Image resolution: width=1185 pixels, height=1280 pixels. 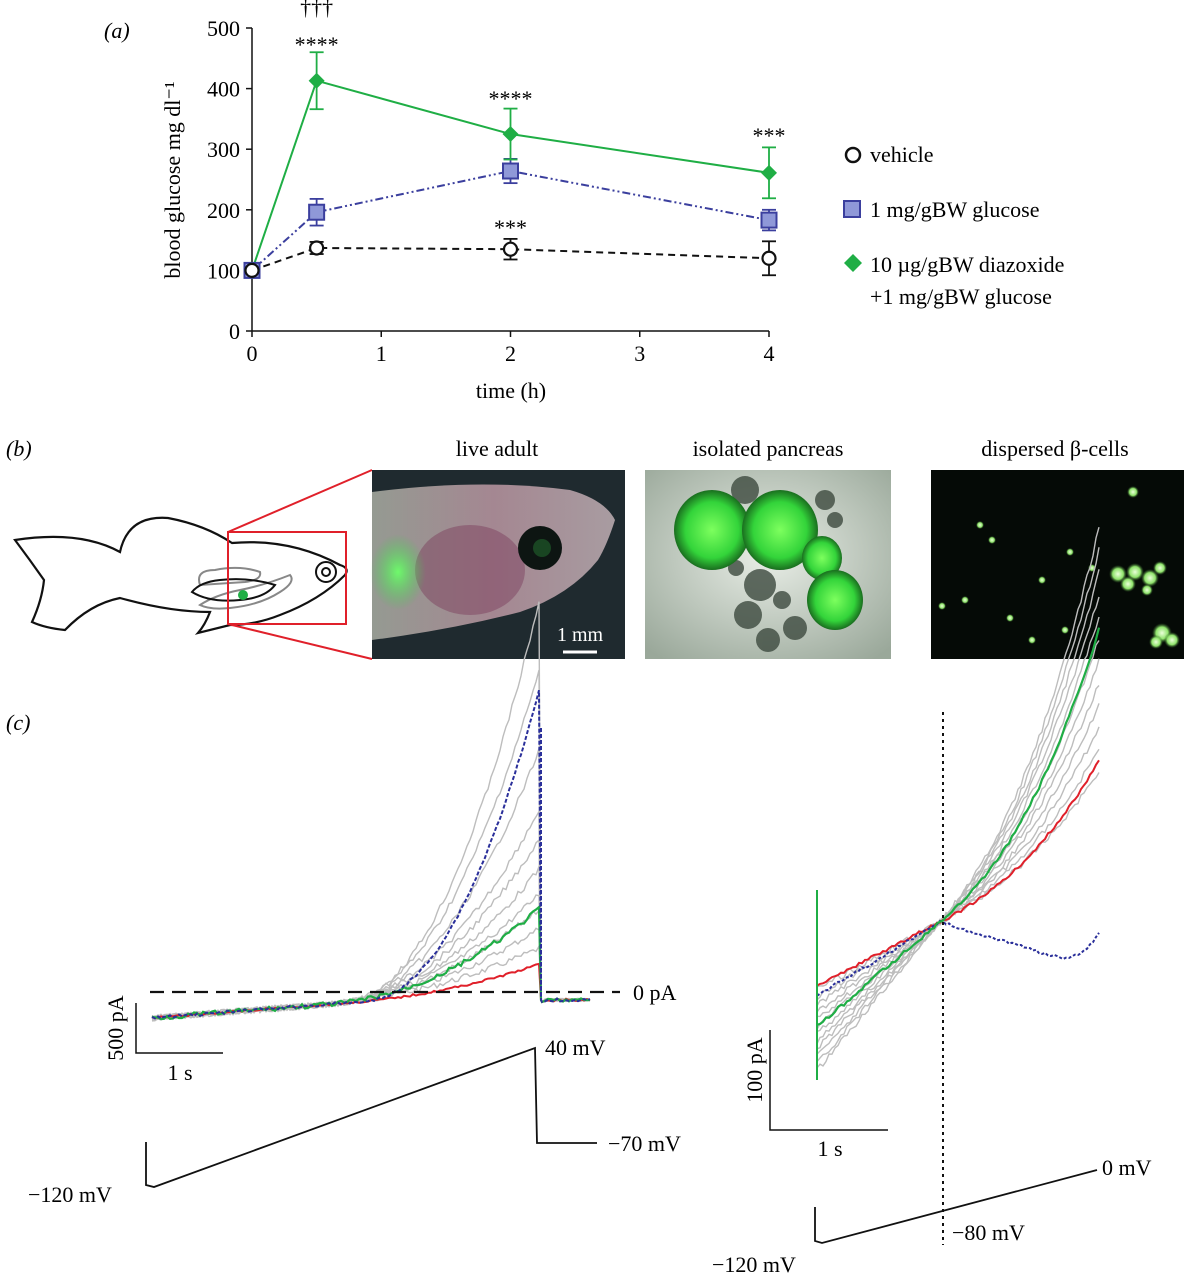 I want to click on y-tick-label: 200, so click(x=223, y=210).